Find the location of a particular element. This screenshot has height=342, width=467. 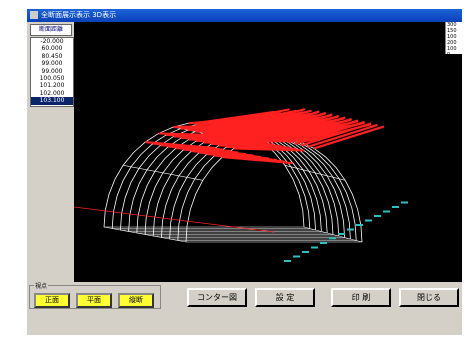

legend-label: 300 is located at coordinates (452, 25).